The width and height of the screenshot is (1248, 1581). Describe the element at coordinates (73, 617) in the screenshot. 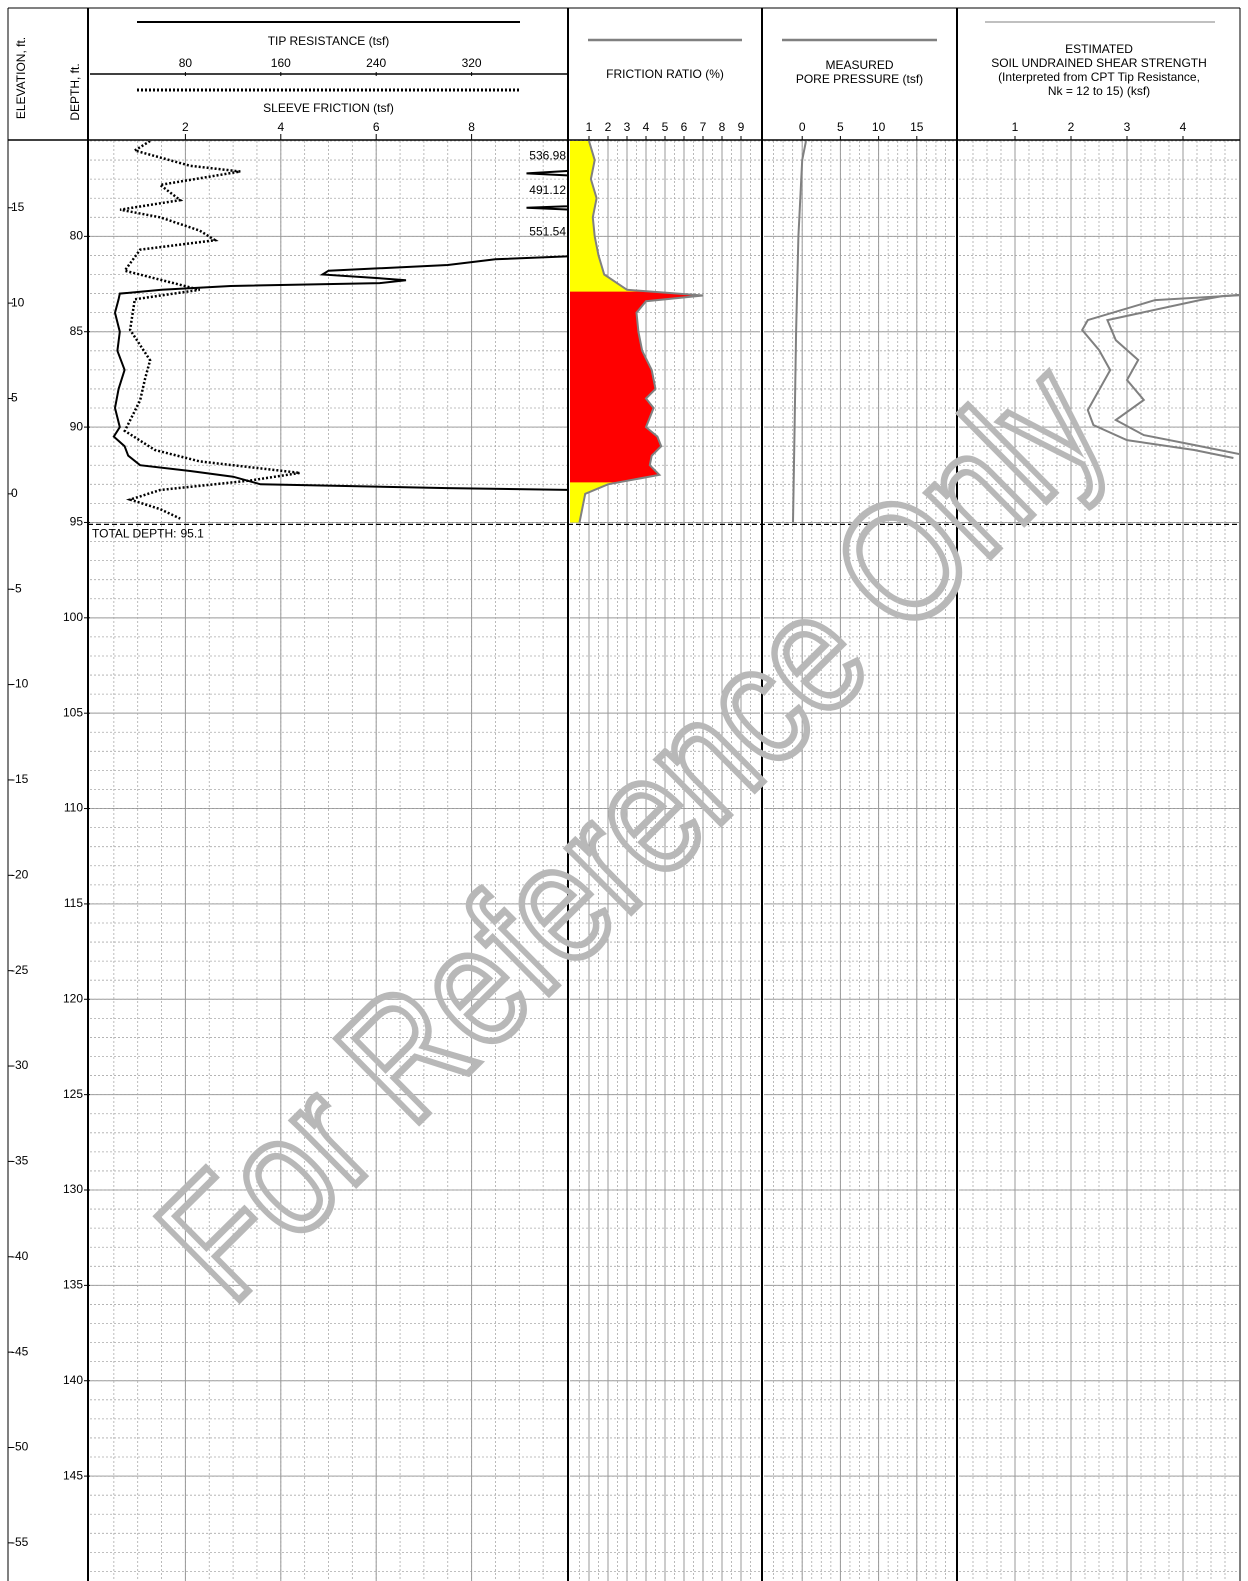

I see `depth-tick-label: 100` at that location.